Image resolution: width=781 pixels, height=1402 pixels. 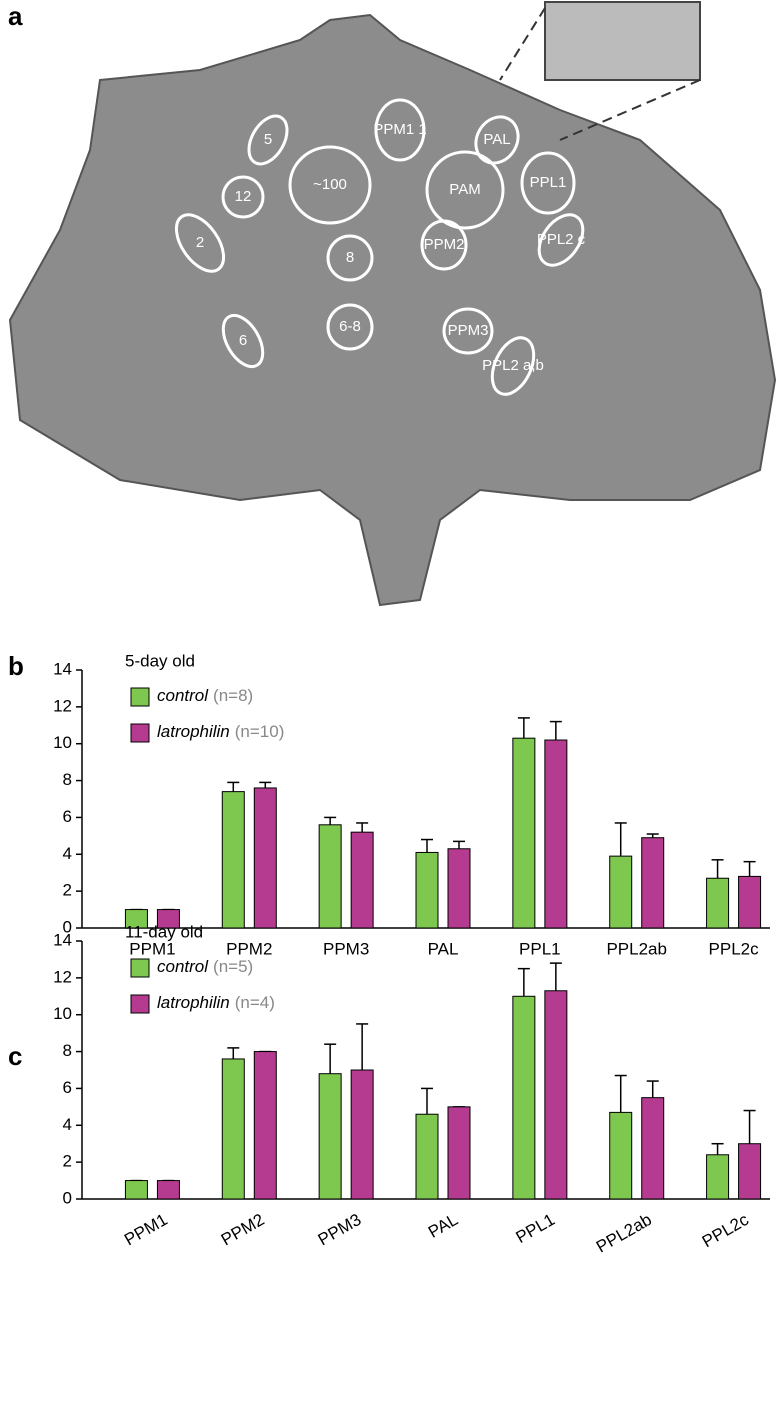 What do you see at coordinates (260, 731) in the screenshot?
I see `legend-note: (n=10)` at bounding box center [260, 731].